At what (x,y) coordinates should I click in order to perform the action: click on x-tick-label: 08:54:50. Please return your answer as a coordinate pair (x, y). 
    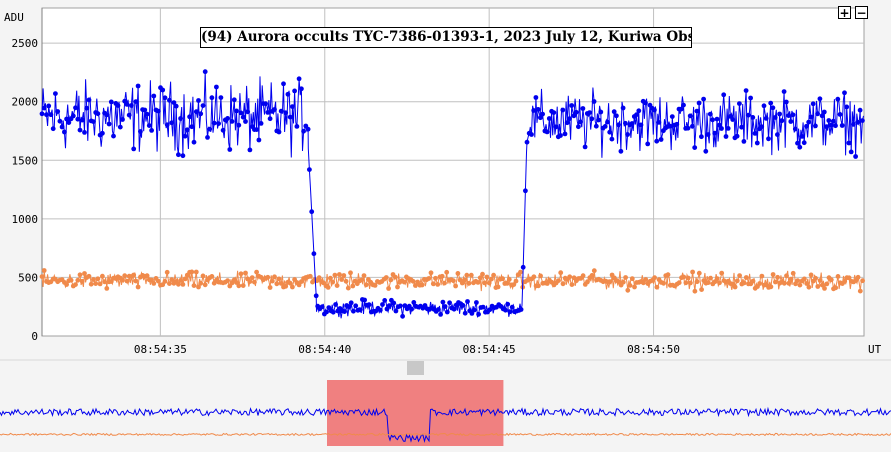
    Looking at the image, I should click on (653, 349).